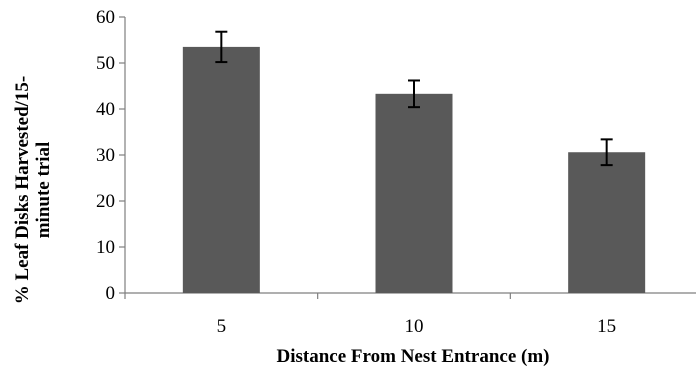 Image resolution: width=696 pixels, height=372 pixels. Describe the element at coordinates (105, 201) in the screenshot. I see `y-tick-label: 20` at that location.